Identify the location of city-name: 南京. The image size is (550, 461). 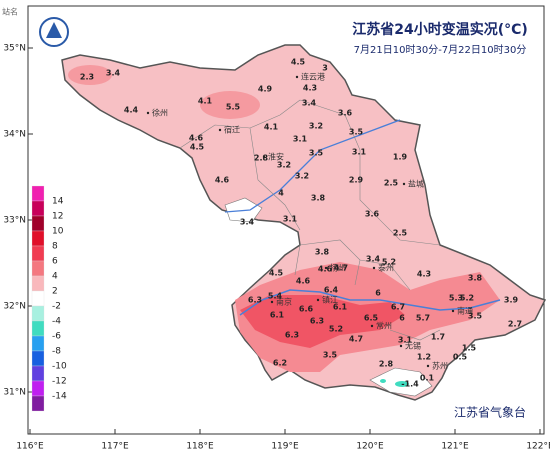
(284, 302).